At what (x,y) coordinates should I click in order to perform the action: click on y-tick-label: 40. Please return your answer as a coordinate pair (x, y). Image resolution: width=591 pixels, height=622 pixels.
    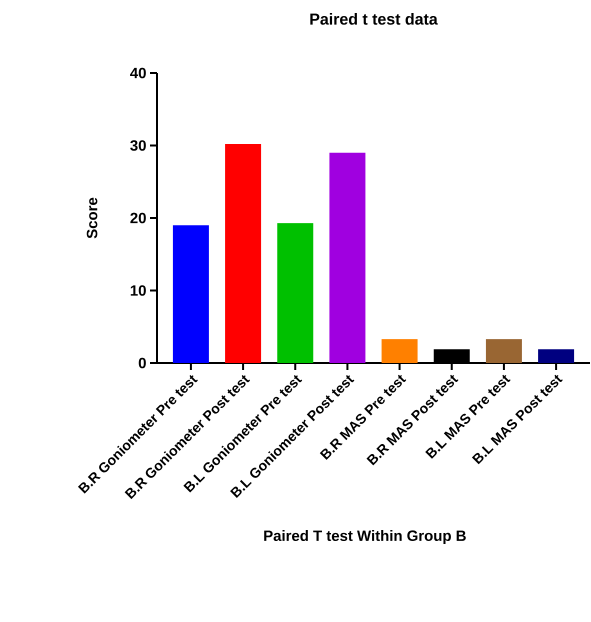
    Looking at the image, I should click on (138, 73).